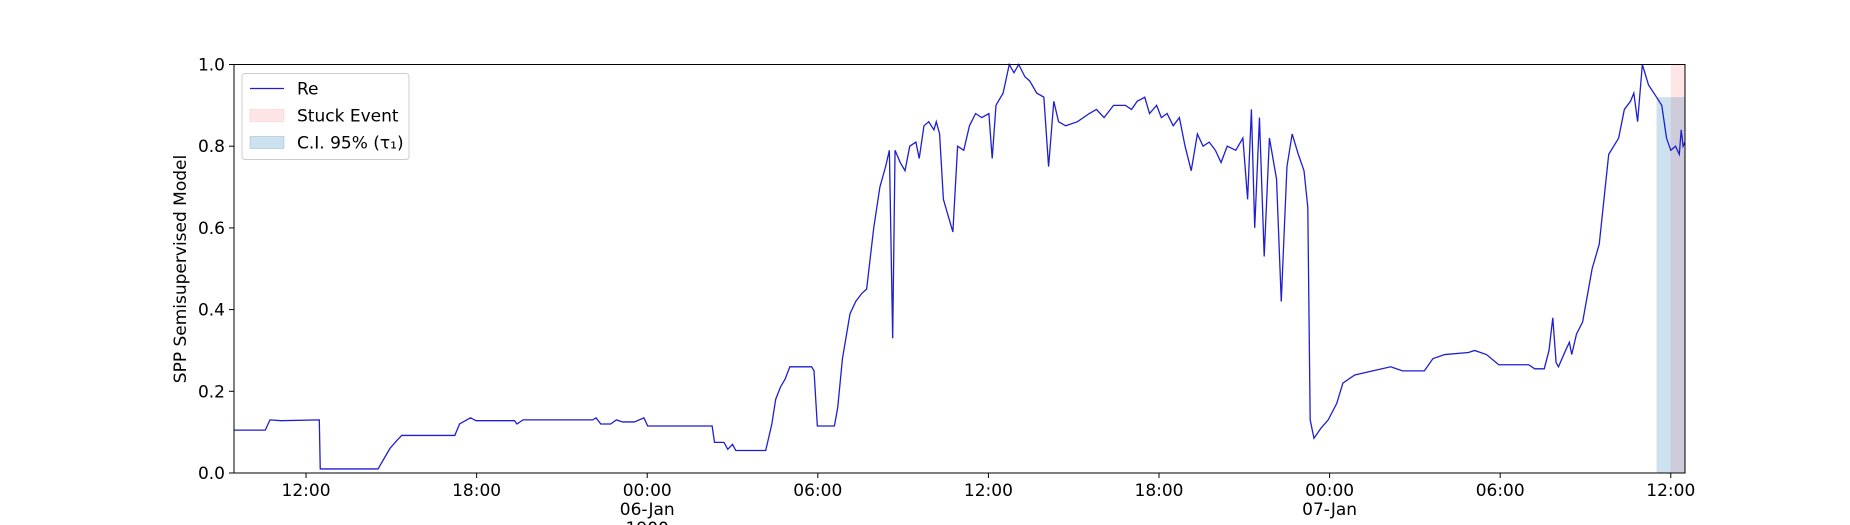 This screenshot has width=1850, height=525. Describe the element at coordinates (211, 474) in the screenshot. I see `y-tick-label: 0.0` at that location.